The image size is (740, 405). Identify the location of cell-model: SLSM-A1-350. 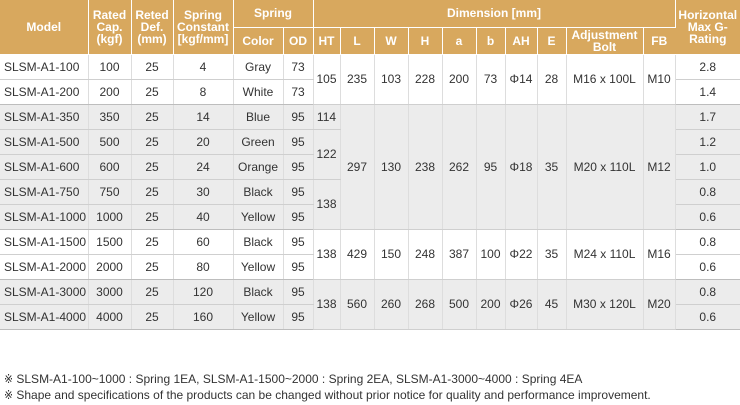
(44, 117).